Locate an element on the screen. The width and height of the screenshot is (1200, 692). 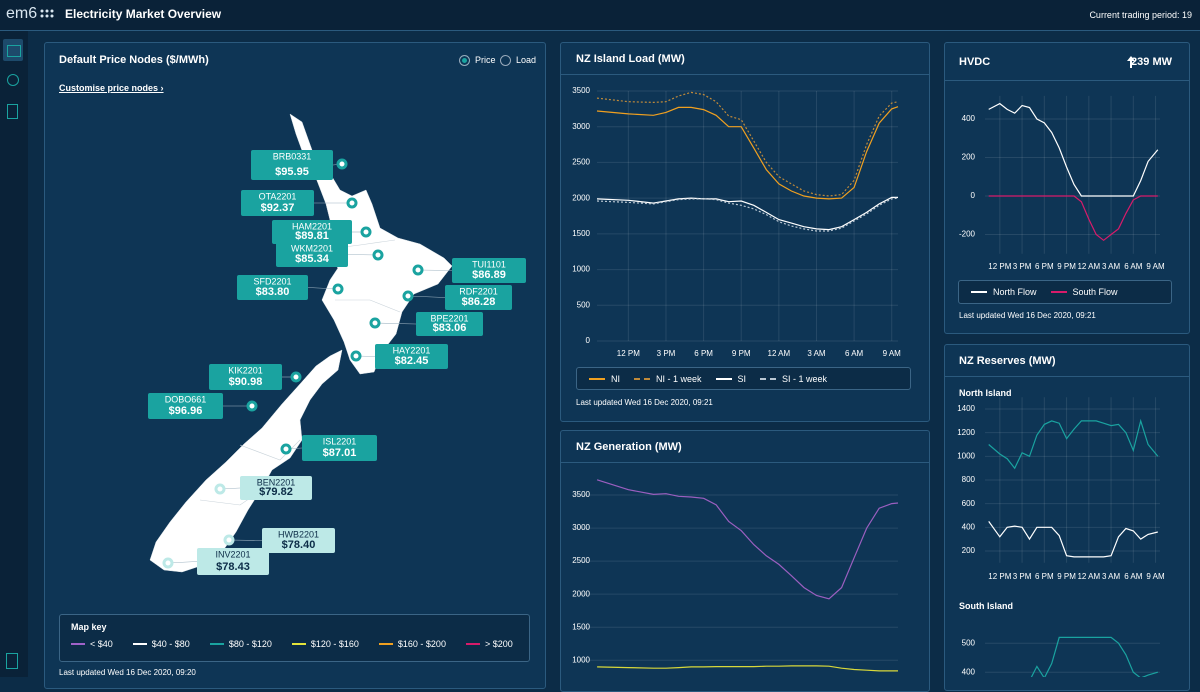
node-price: $85.34 is located at coordinates (312, 259).